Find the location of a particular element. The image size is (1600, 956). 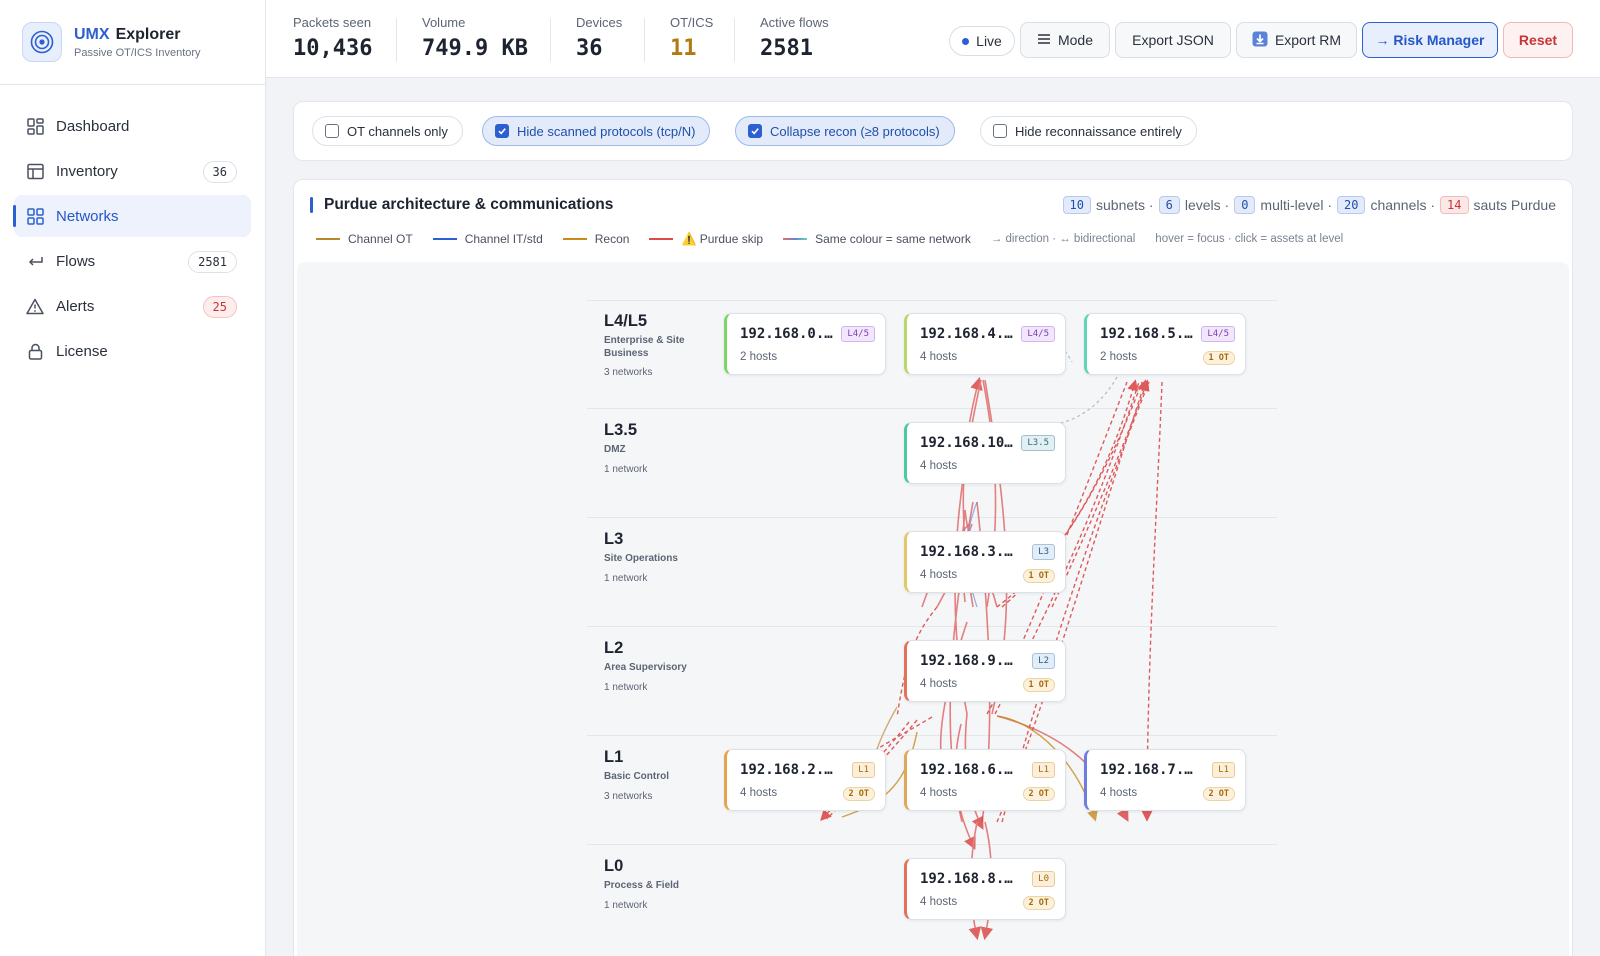

legend-same-network: Same colour = same network is located at coordinates (877, 239).